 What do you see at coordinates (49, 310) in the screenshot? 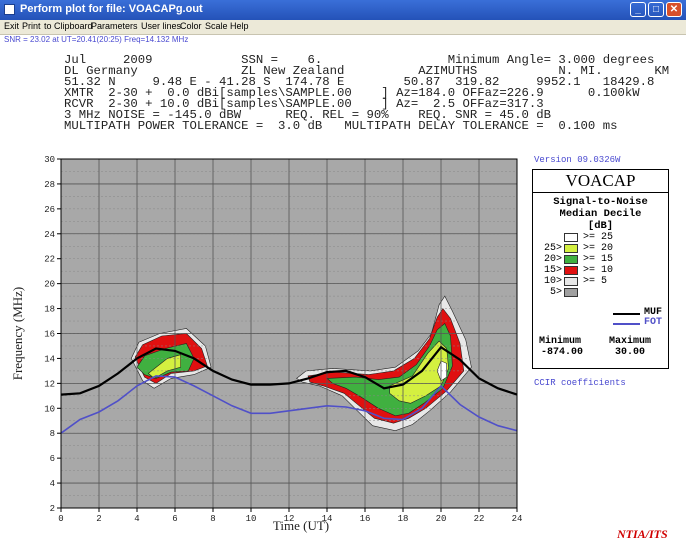
I see `y-tick-label: 18` at bounding box center [49, 310].